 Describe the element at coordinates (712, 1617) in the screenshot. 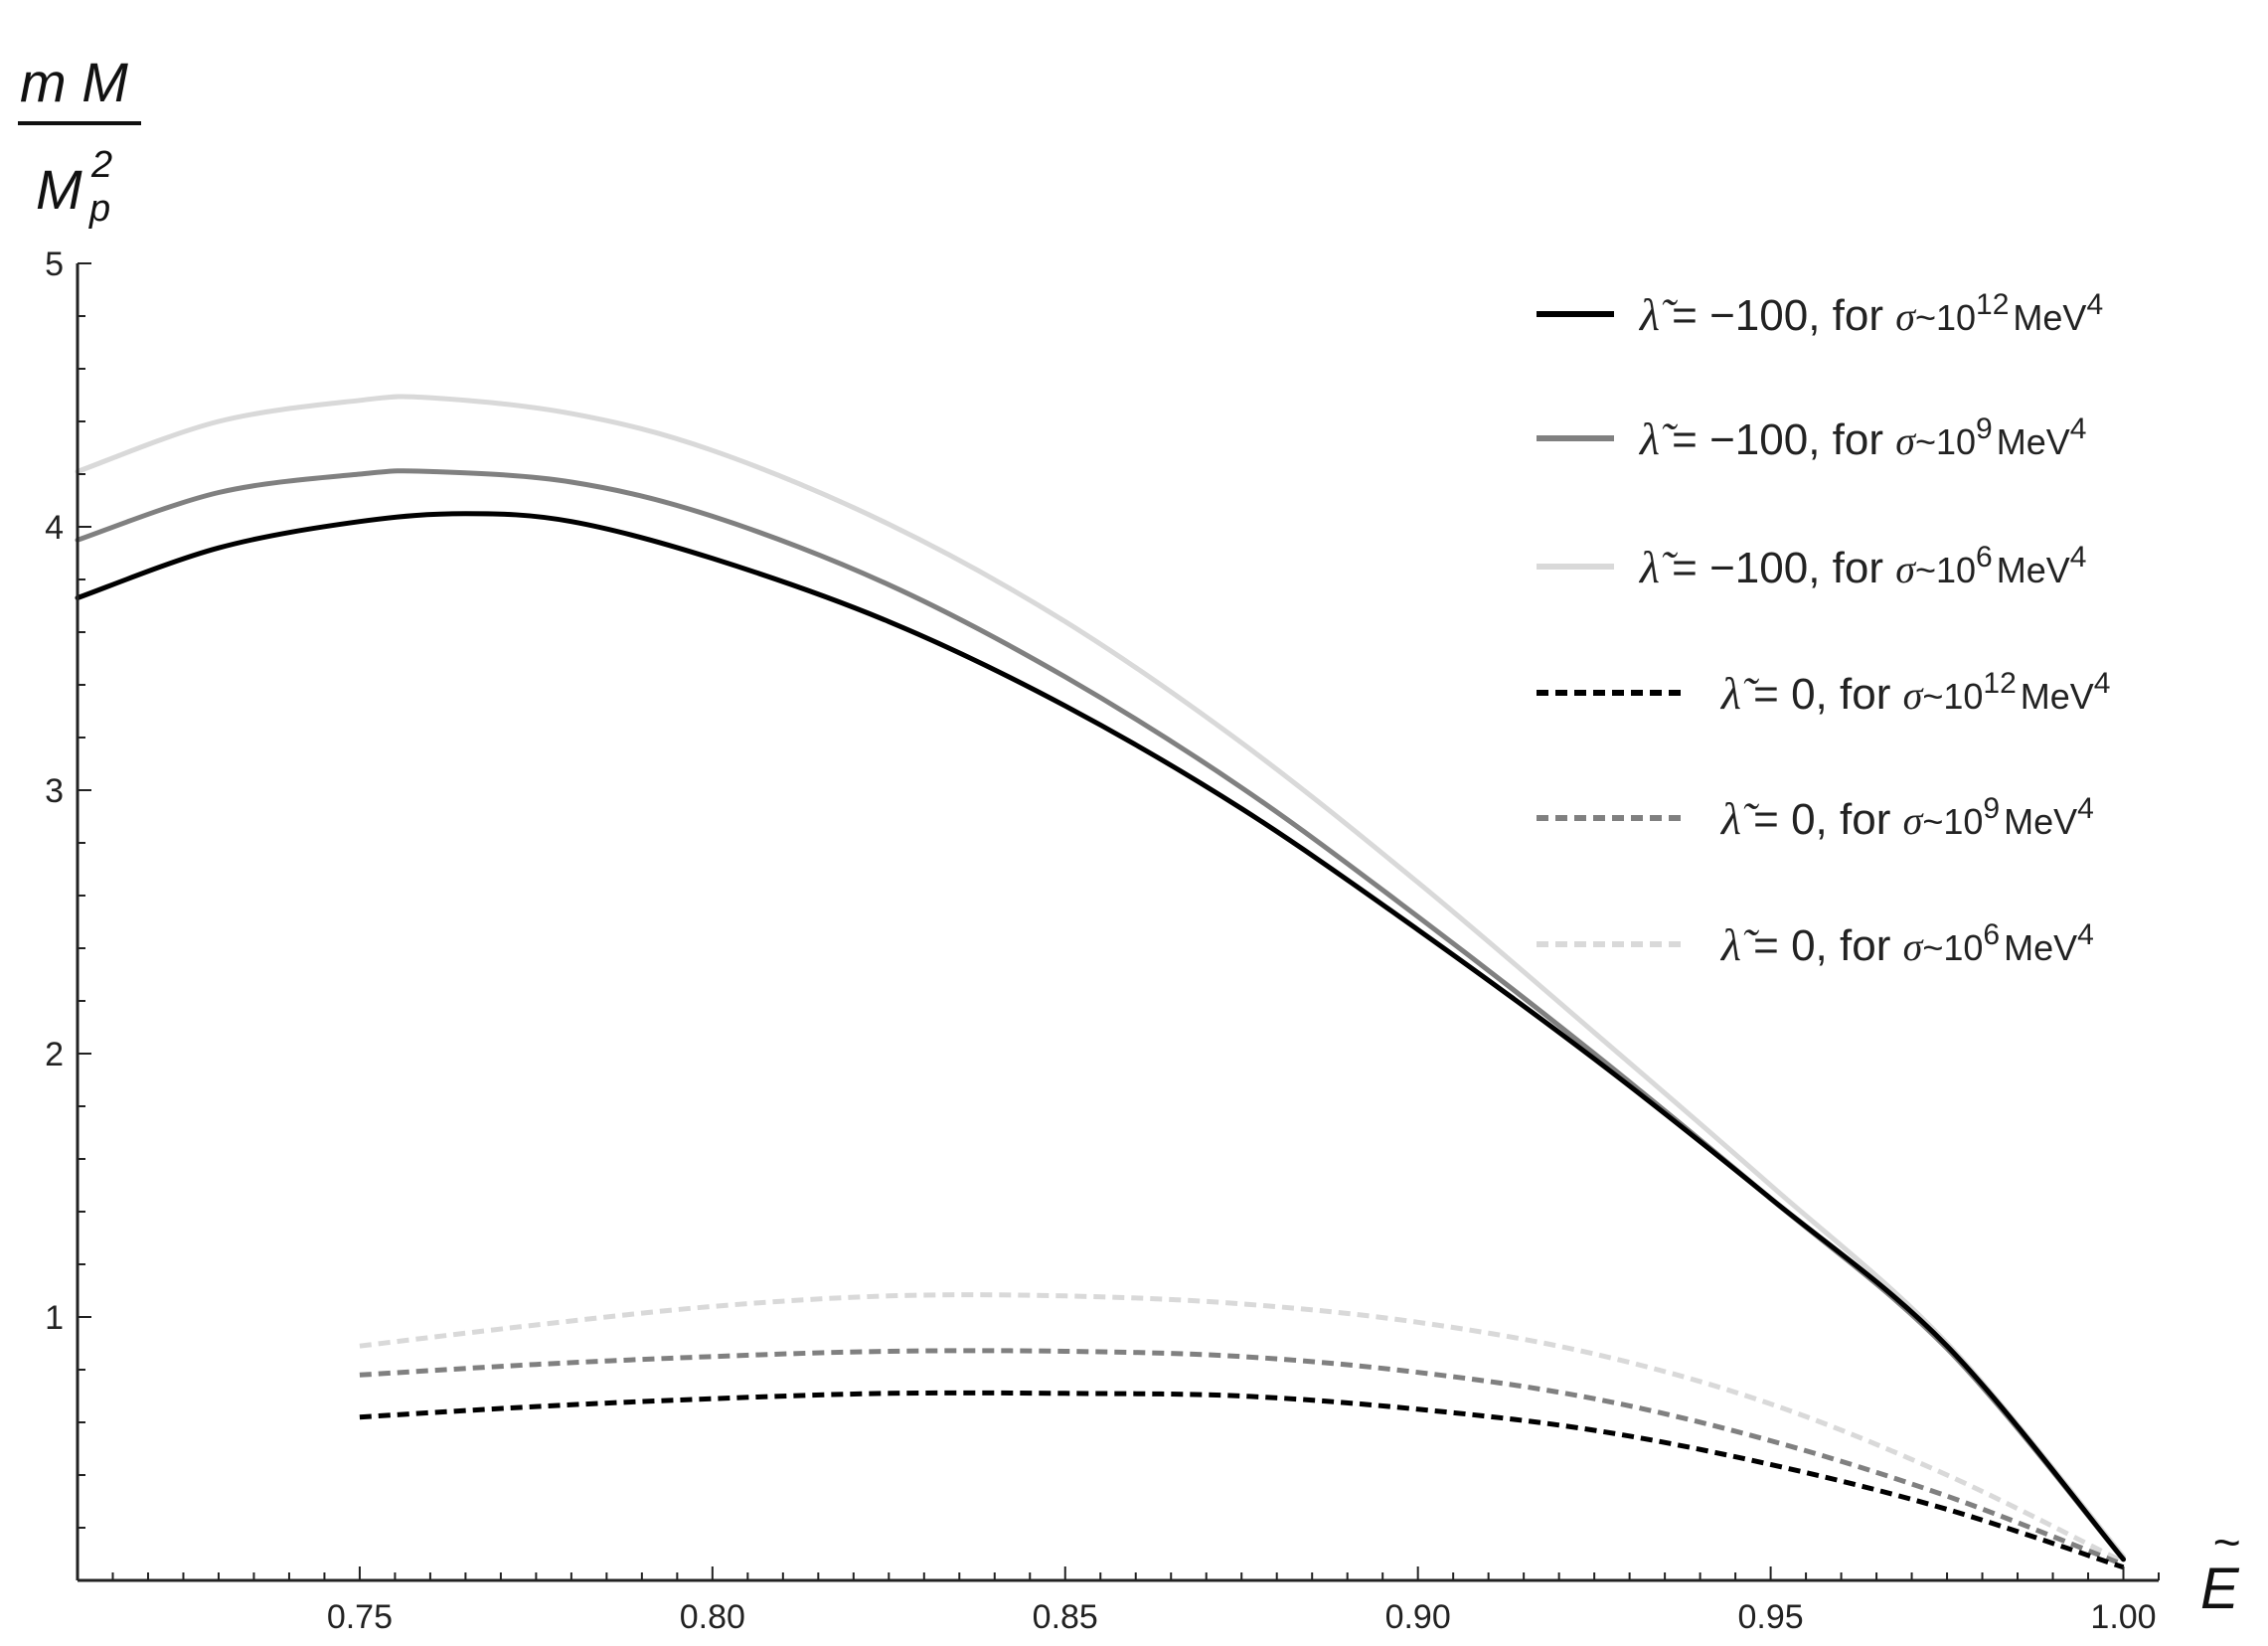

I see `x-tick-label: 0.80` at that location.